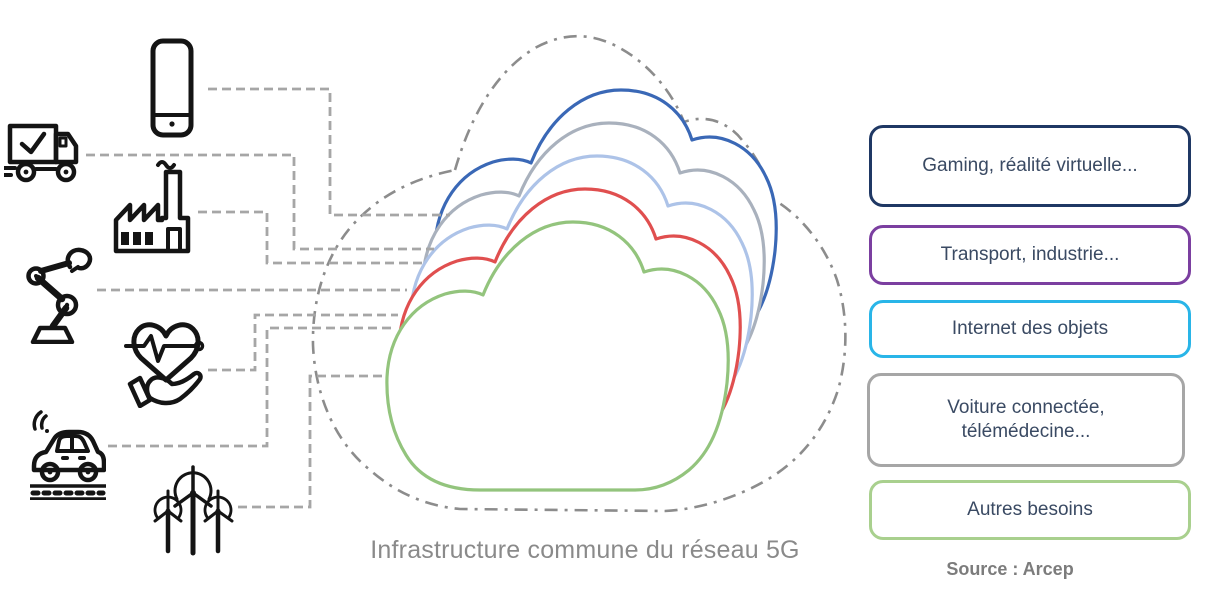 This screenshot has height=605, width=1207. I want to click on diagram-title: Infrastructure commune du réseau 5G, so click(585, 550).